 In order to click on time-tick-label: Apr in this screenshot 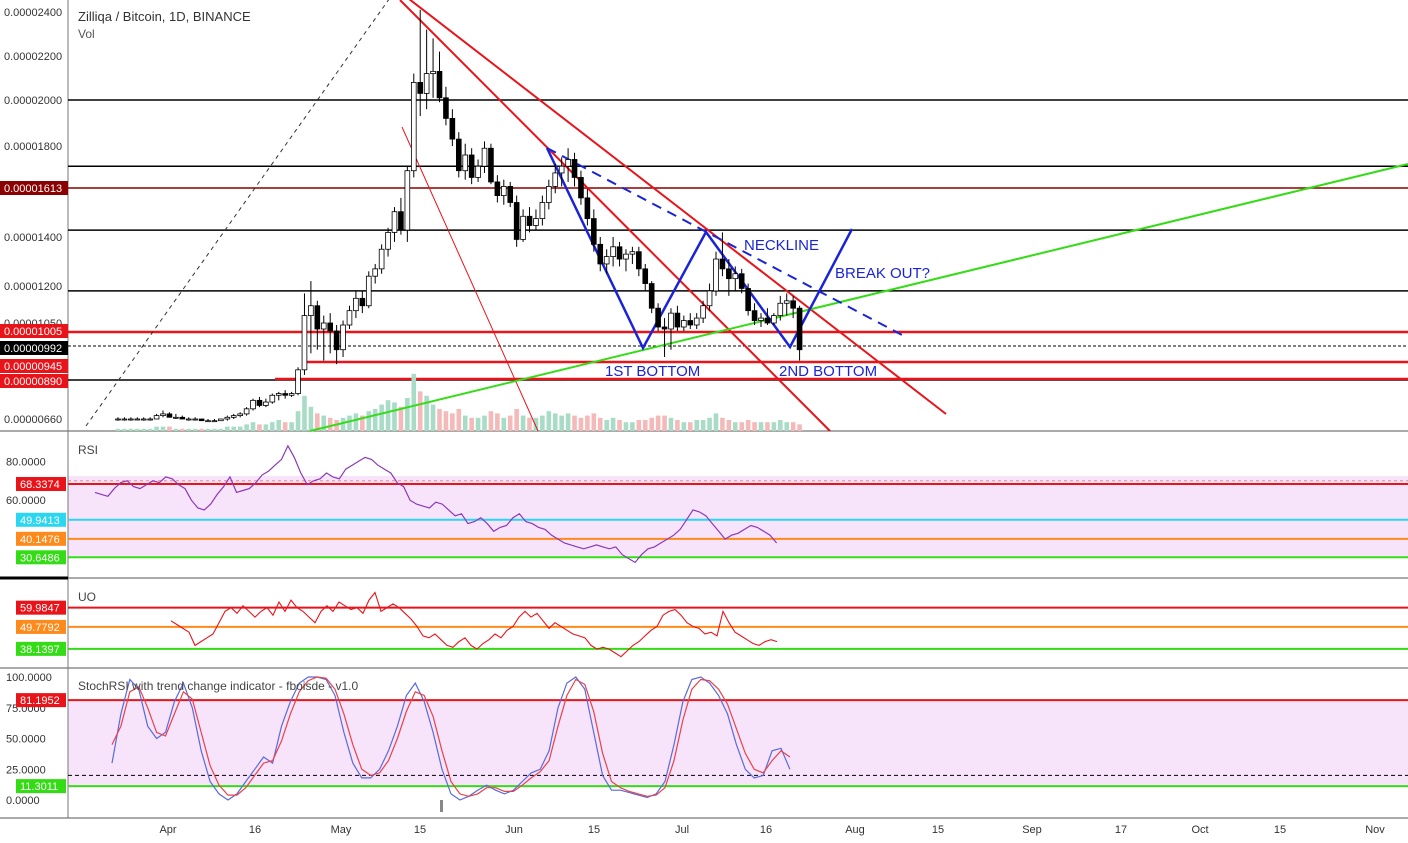, I will do `click(167, 830)`.